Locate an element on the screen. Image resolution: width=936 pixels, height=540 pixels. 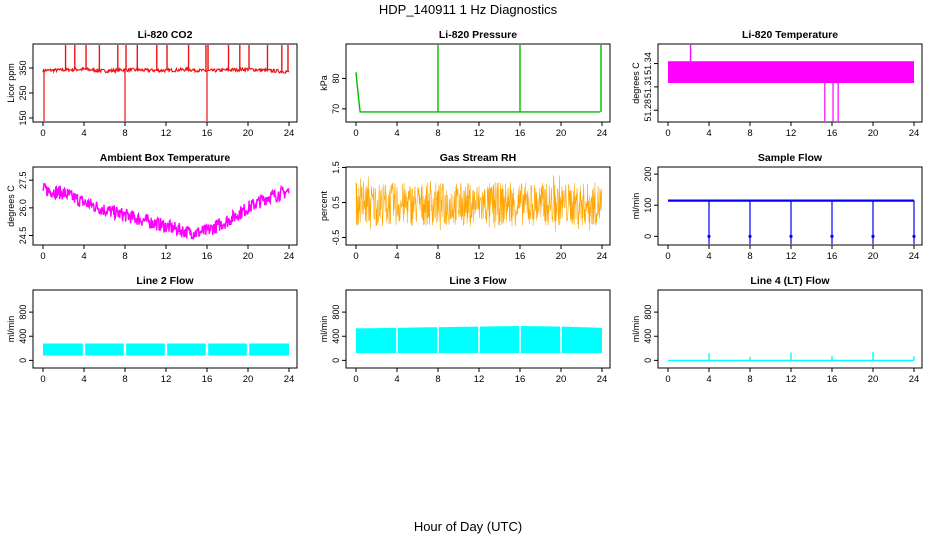
panel-title: Sample Flow is located at coordinates (790, 158).